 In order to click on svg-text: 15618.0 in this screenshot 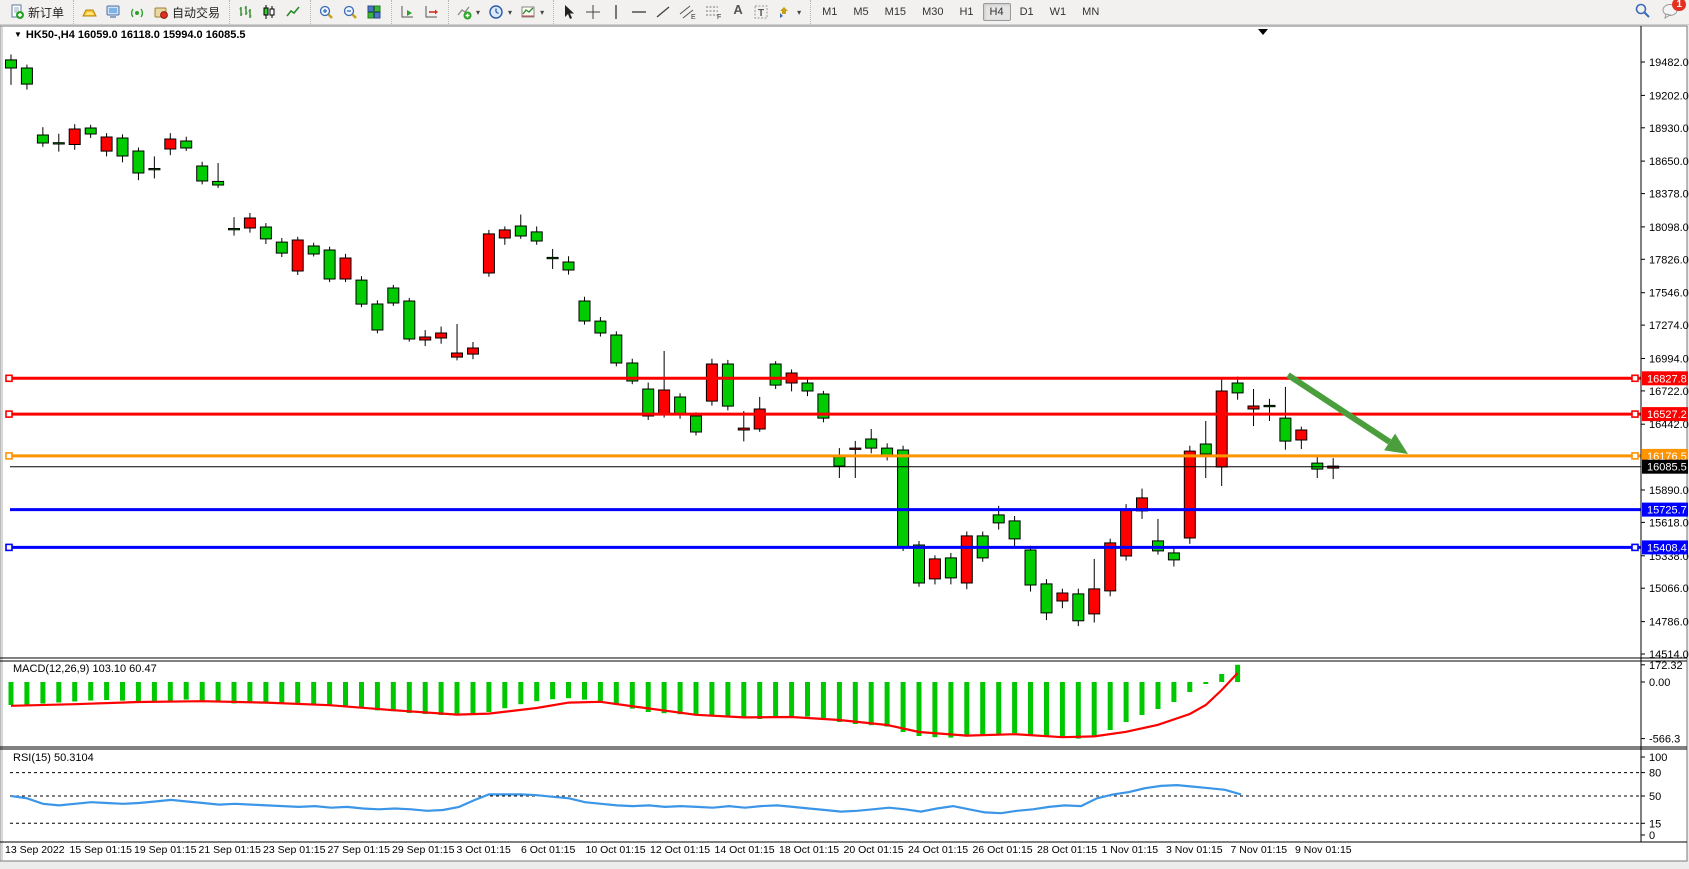, I will do `click(1669, 523)`.